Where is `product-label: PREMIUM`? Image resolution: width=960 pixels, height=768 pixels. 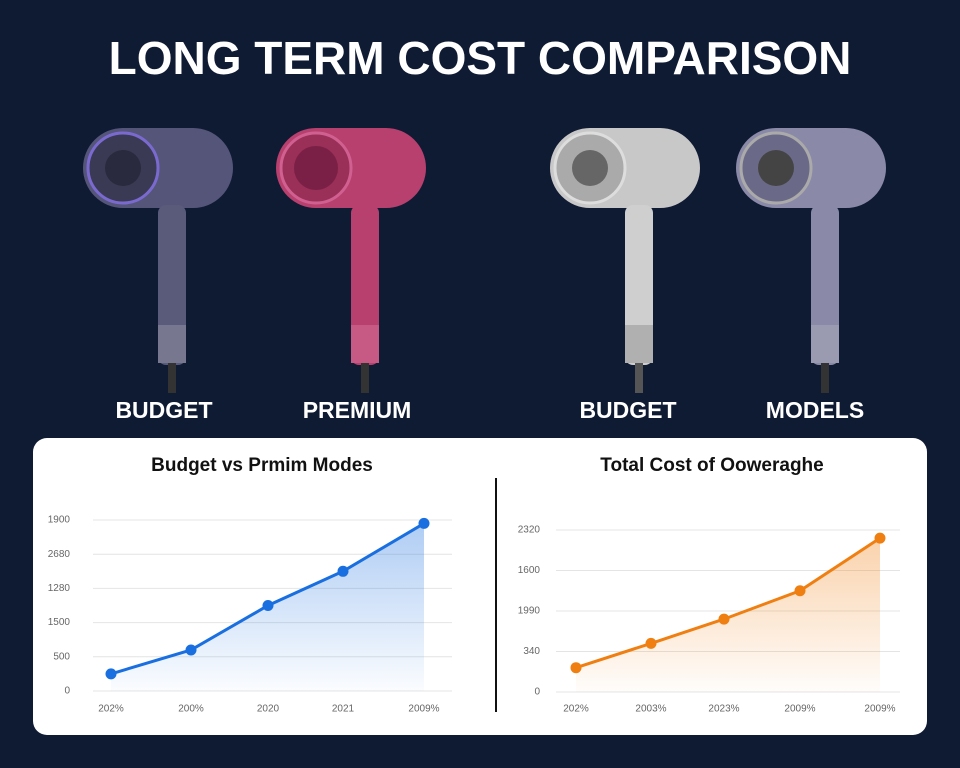
product-label: PREMIUM is located at coordinates (357, 410).